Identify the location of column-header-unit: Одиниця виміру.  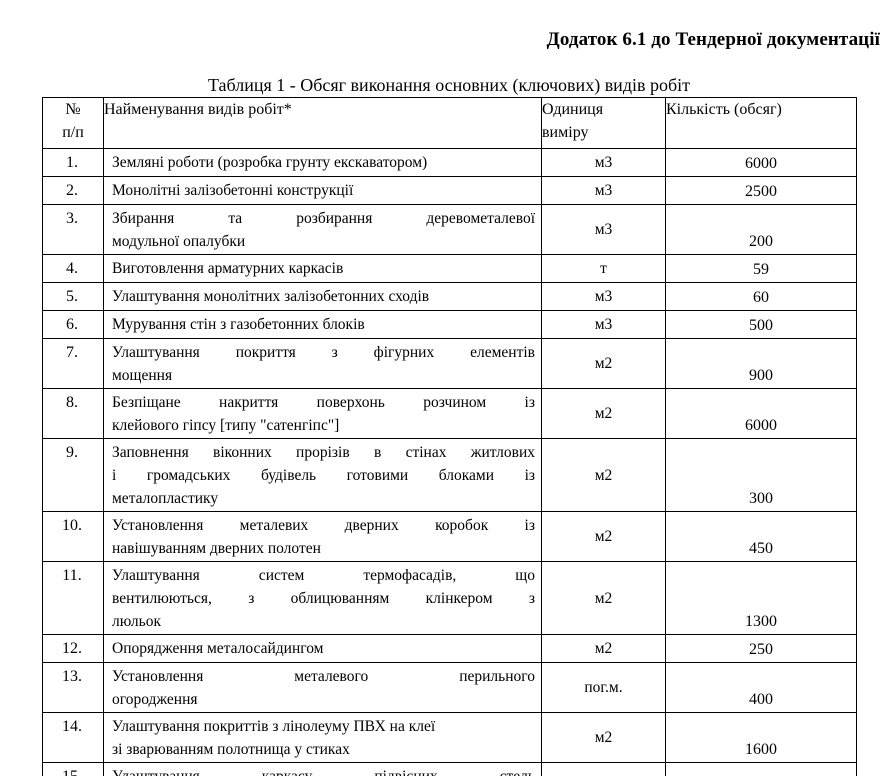
(603, 123).